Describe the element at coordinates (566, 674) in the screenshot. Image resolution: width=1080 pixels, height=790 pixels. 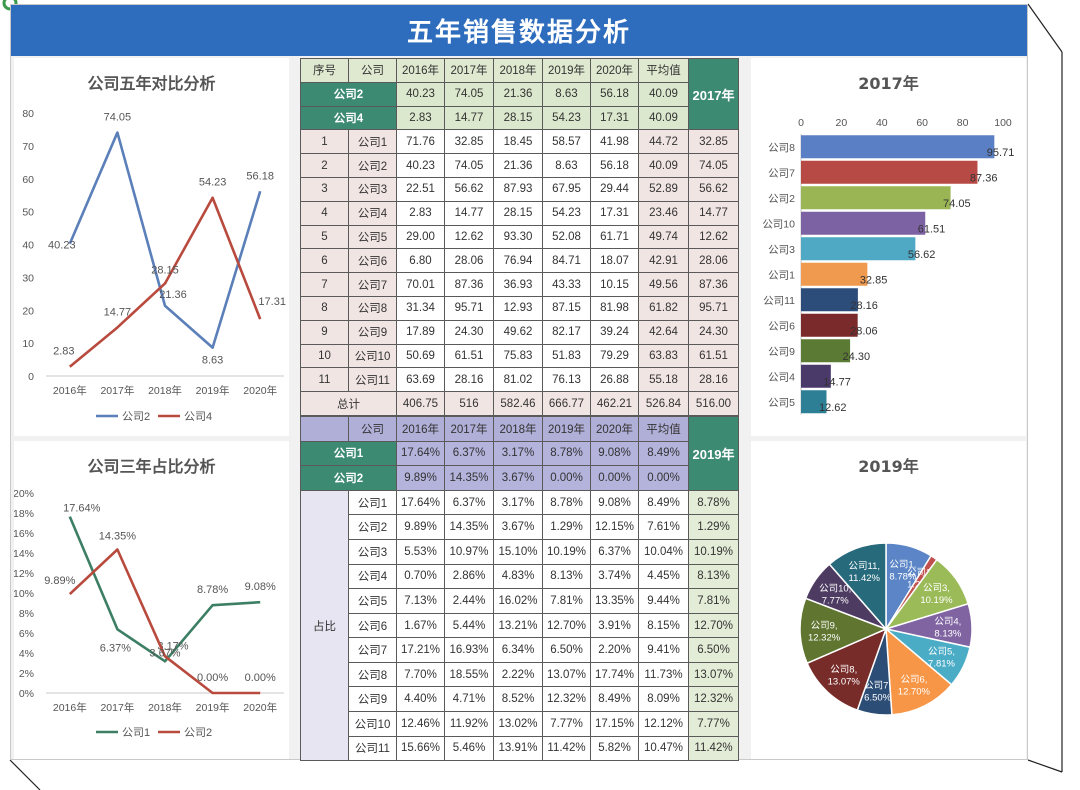
I see `value-cell: 13.07%` at that location.